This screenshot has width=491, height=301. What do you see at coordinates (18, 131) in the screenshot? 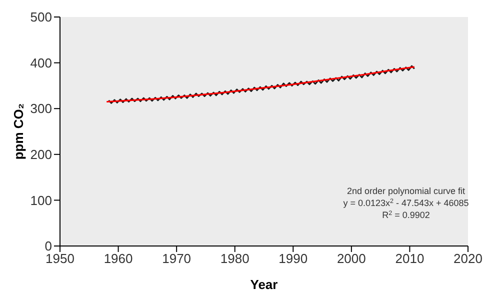
I see `y-axis-title: ppm CO₂` at bounding box center [18, 131].